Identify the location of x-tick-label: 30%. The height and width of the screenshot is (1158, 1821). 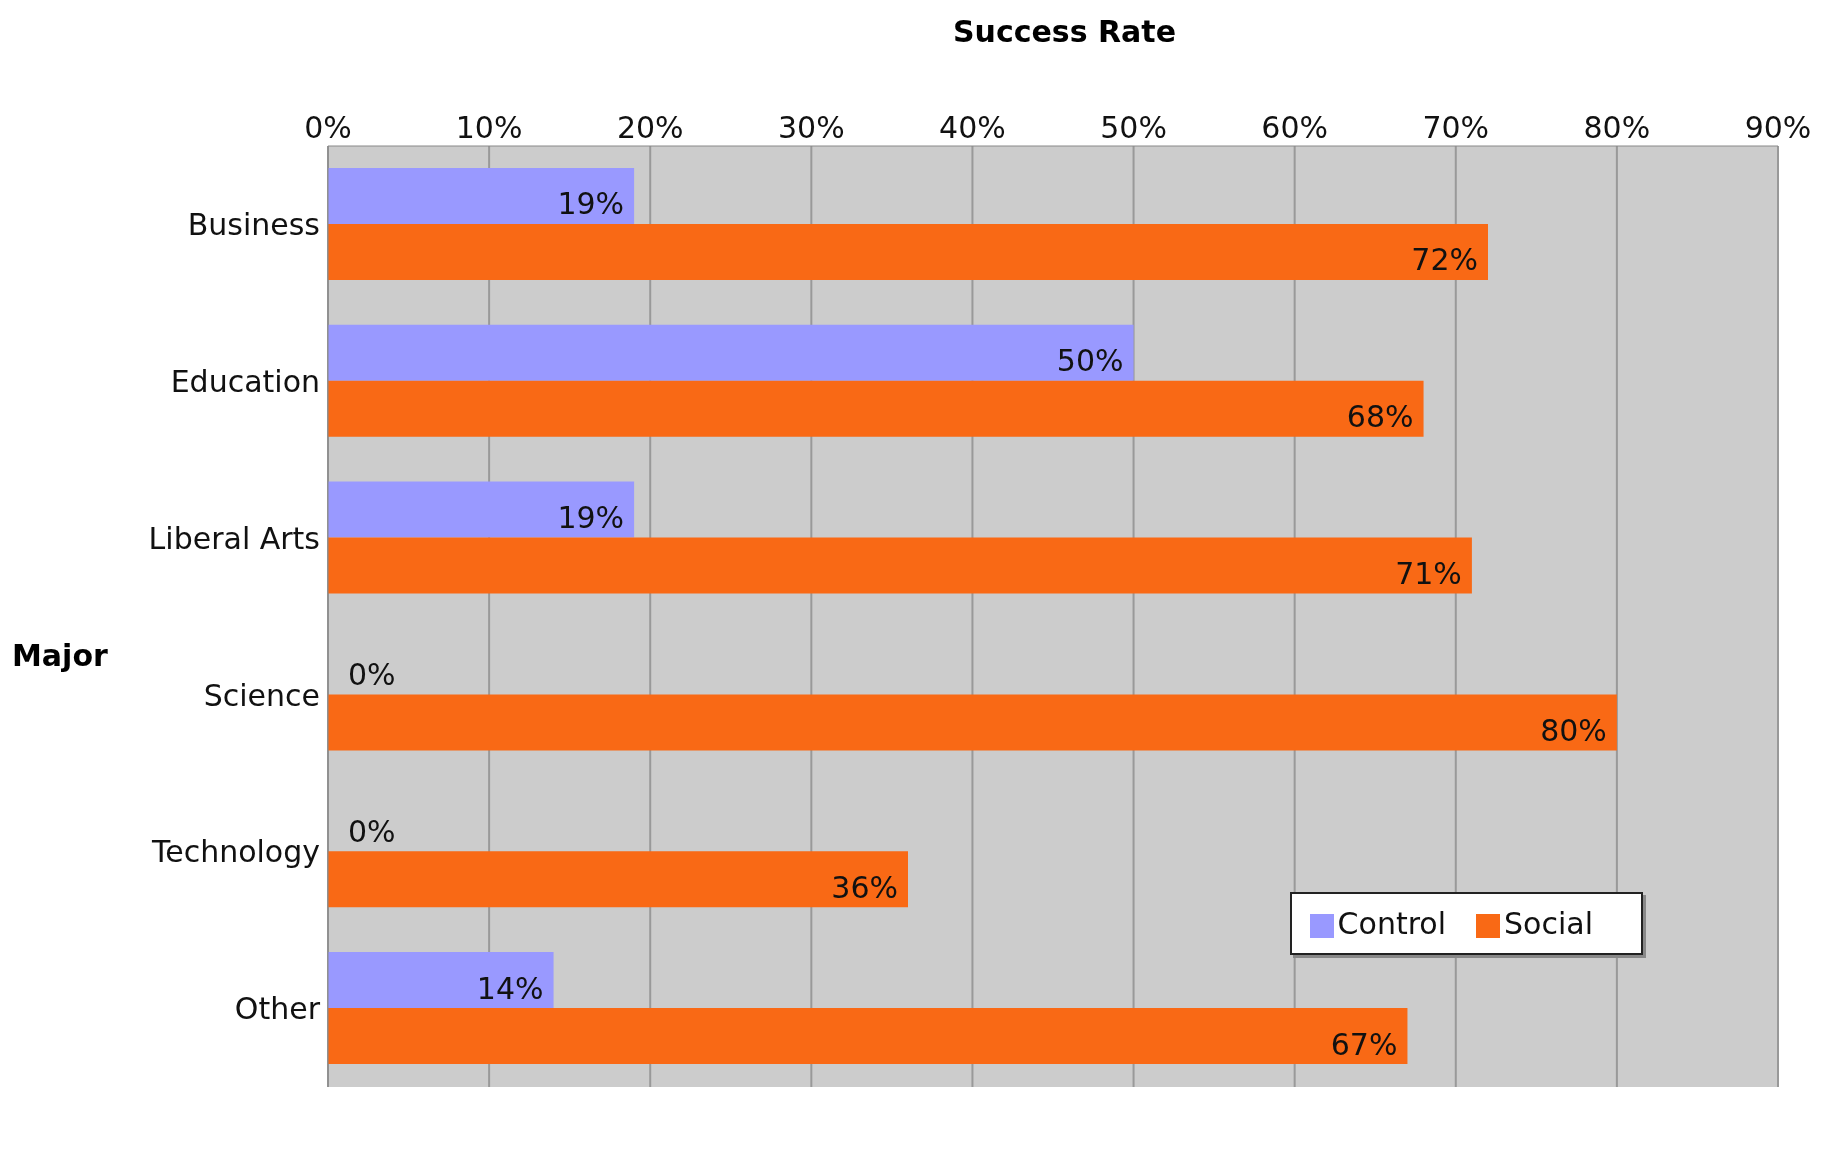
(811, 127).